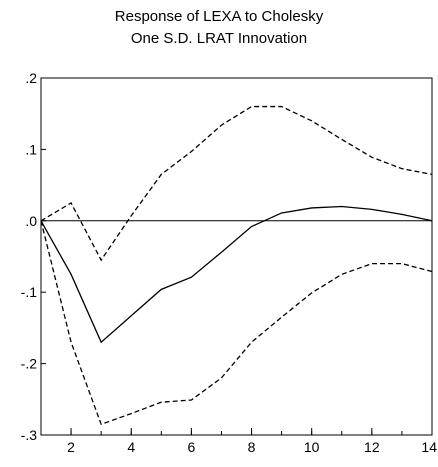  What do you see at coordinates (252, 447) in the screenshot?
I see `x-tick-label: 8` at bounding box center [252, 447].